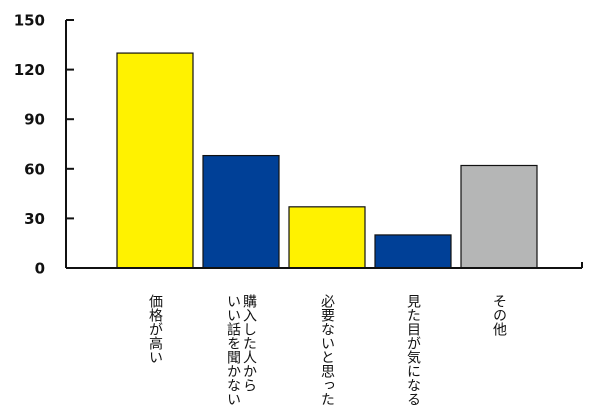 This screenshot has height=420, width=598. Describe the element at coordinates (40, 269) in the screenshot. I see `y-tick-label: 0` at that location.